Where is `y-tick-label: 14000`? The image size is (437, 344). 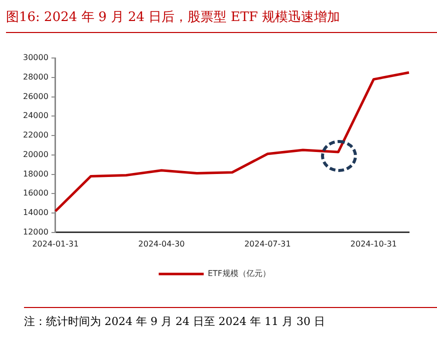 y-tick-label: 14000 is located at coordinates (35, 213).